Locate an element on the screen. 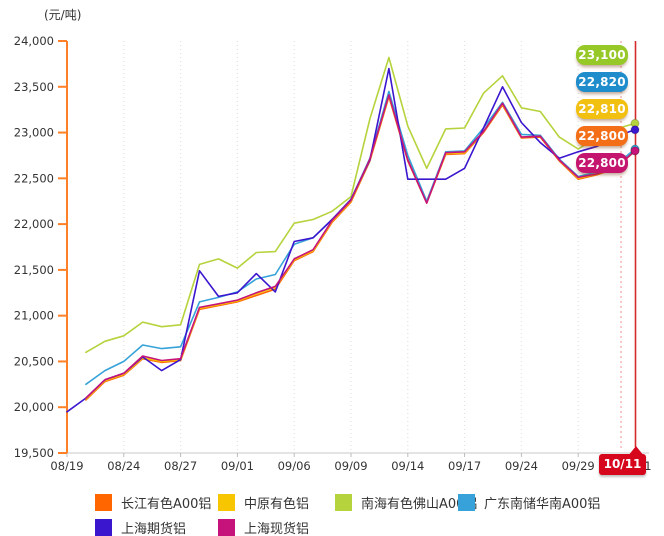 The image size is (664, 536). legend-label: 上海期货铝 is located at coordinates (154, 528).